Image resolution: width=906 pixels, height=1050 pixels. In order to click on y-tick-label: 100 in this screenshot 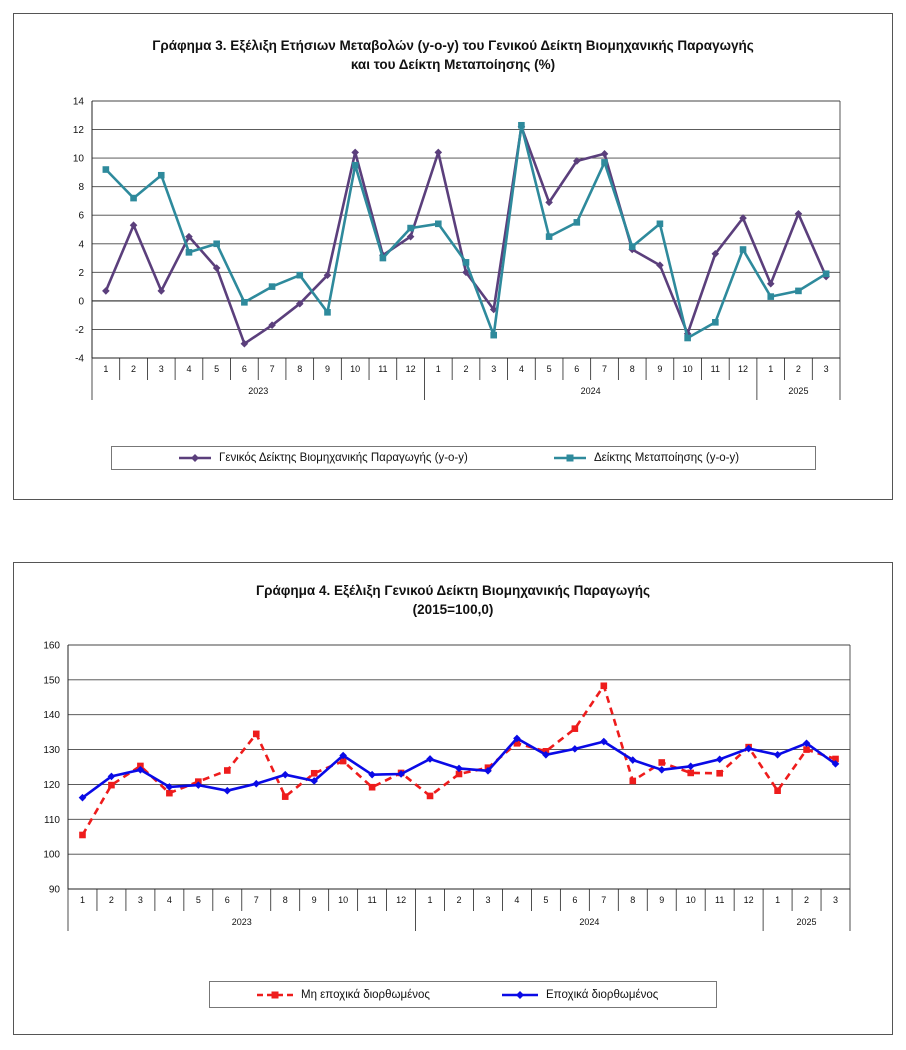, I will do `click(51, 855)`.